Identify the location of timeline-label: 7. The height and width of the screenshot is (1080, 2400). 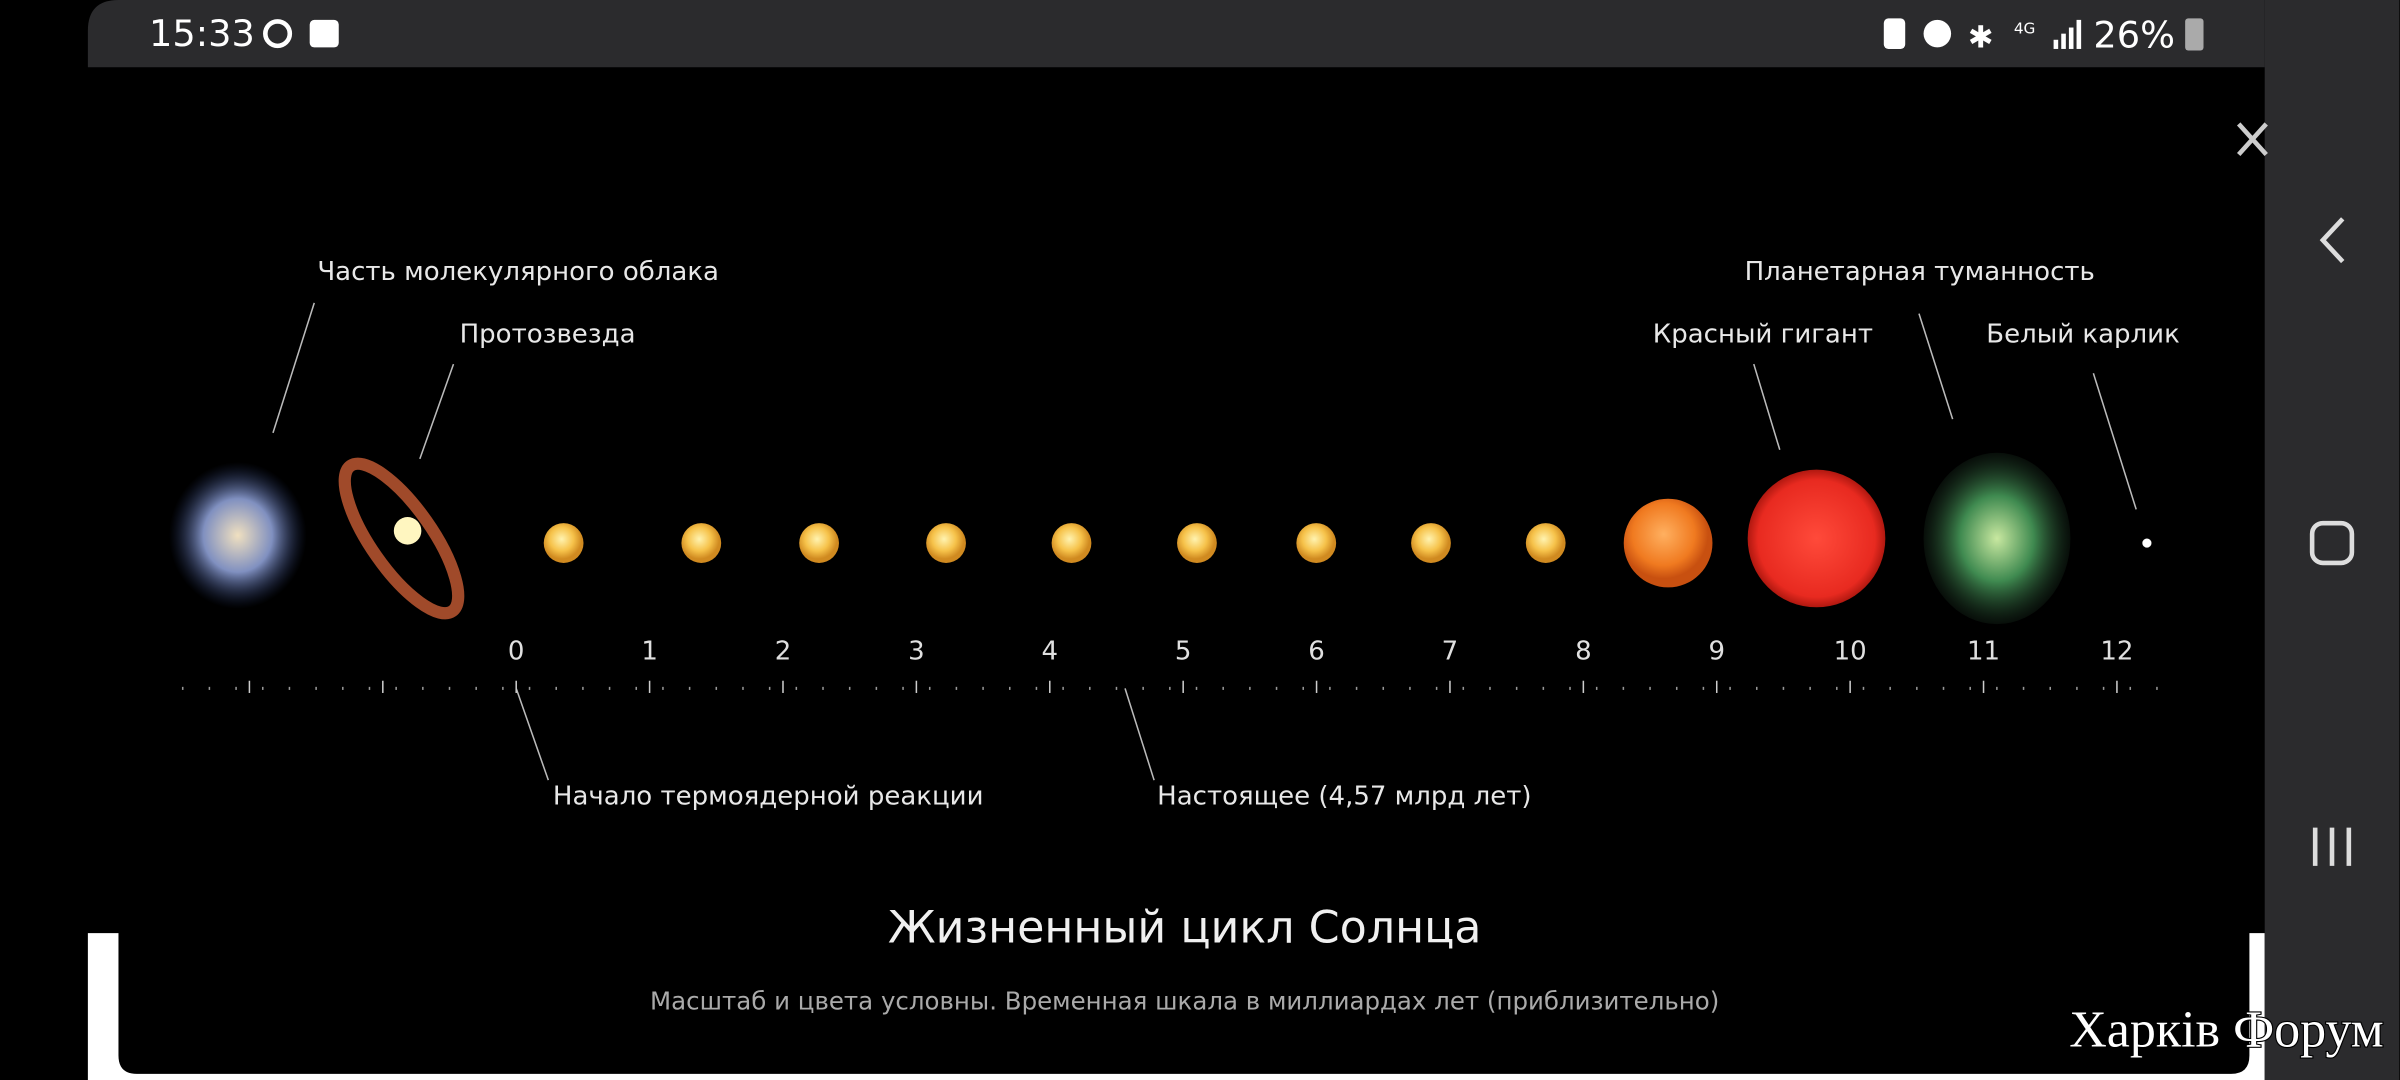
(1450, 651).